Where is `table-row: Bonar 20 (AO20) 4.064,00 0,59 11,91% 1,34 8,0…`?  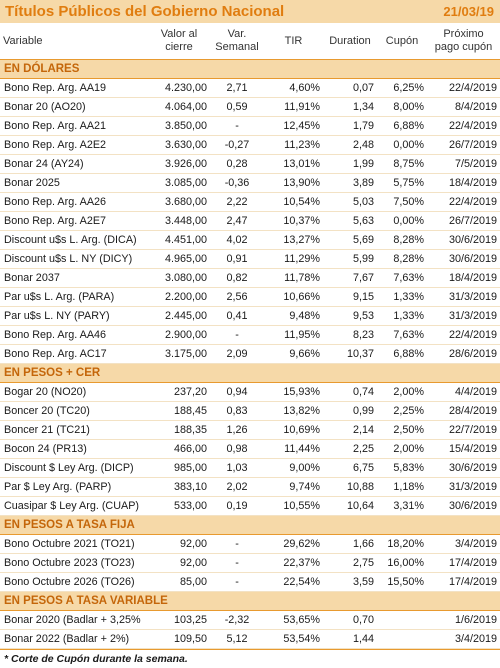 table-row: Bonar 20 (AO20) 4.064,00 0,59 11,91% 1,34 8,0… is located at coordinates (250, 107).